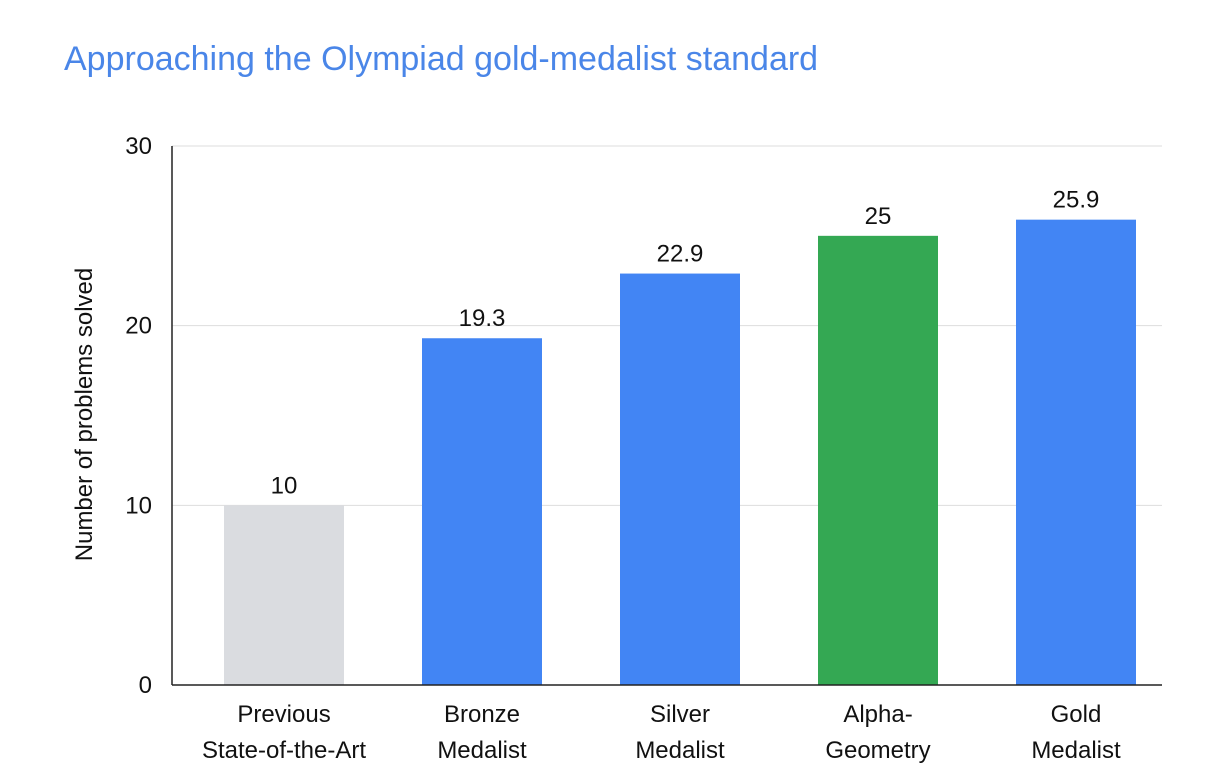 Image resolution: width=1210 pixels, height=782 pixels. What do you see at coordinates (878, 216) in the screenshot?
I see `data-label: 25` at bounding box center [878, 216].